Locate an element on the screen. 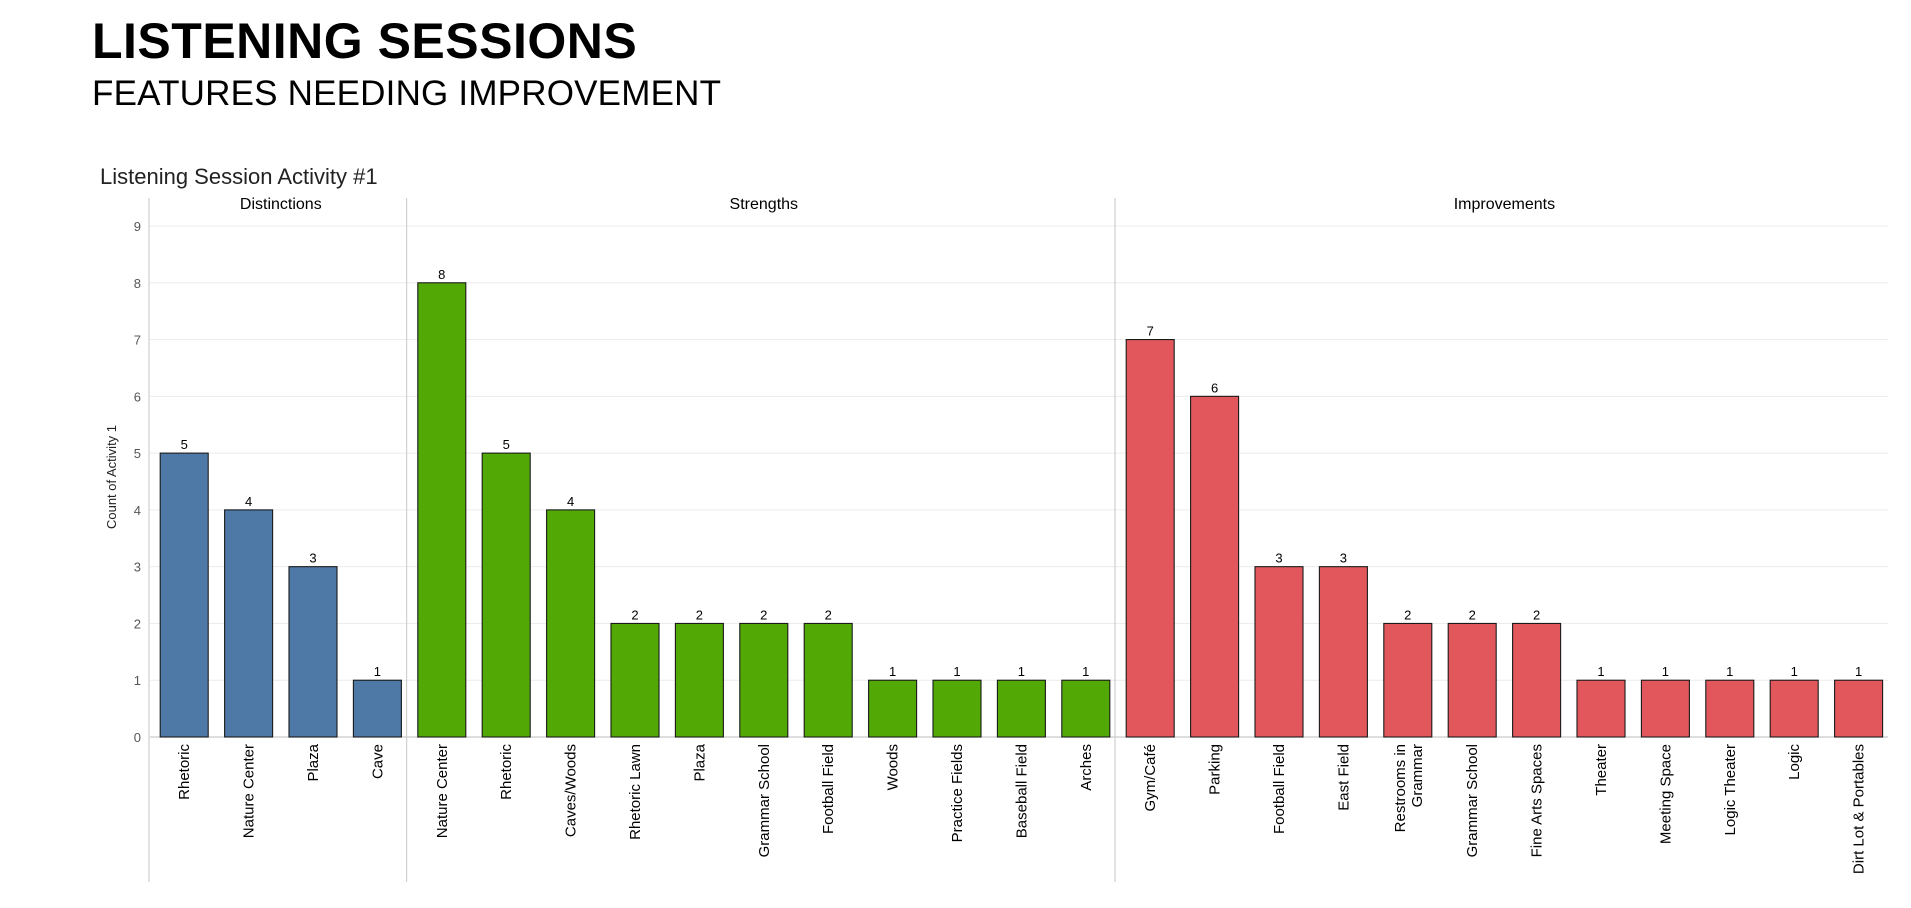 Image resolution: width=1911 pixels, height=908 pixels. y-tick-label: 9 is located at coordinates (137, 226).